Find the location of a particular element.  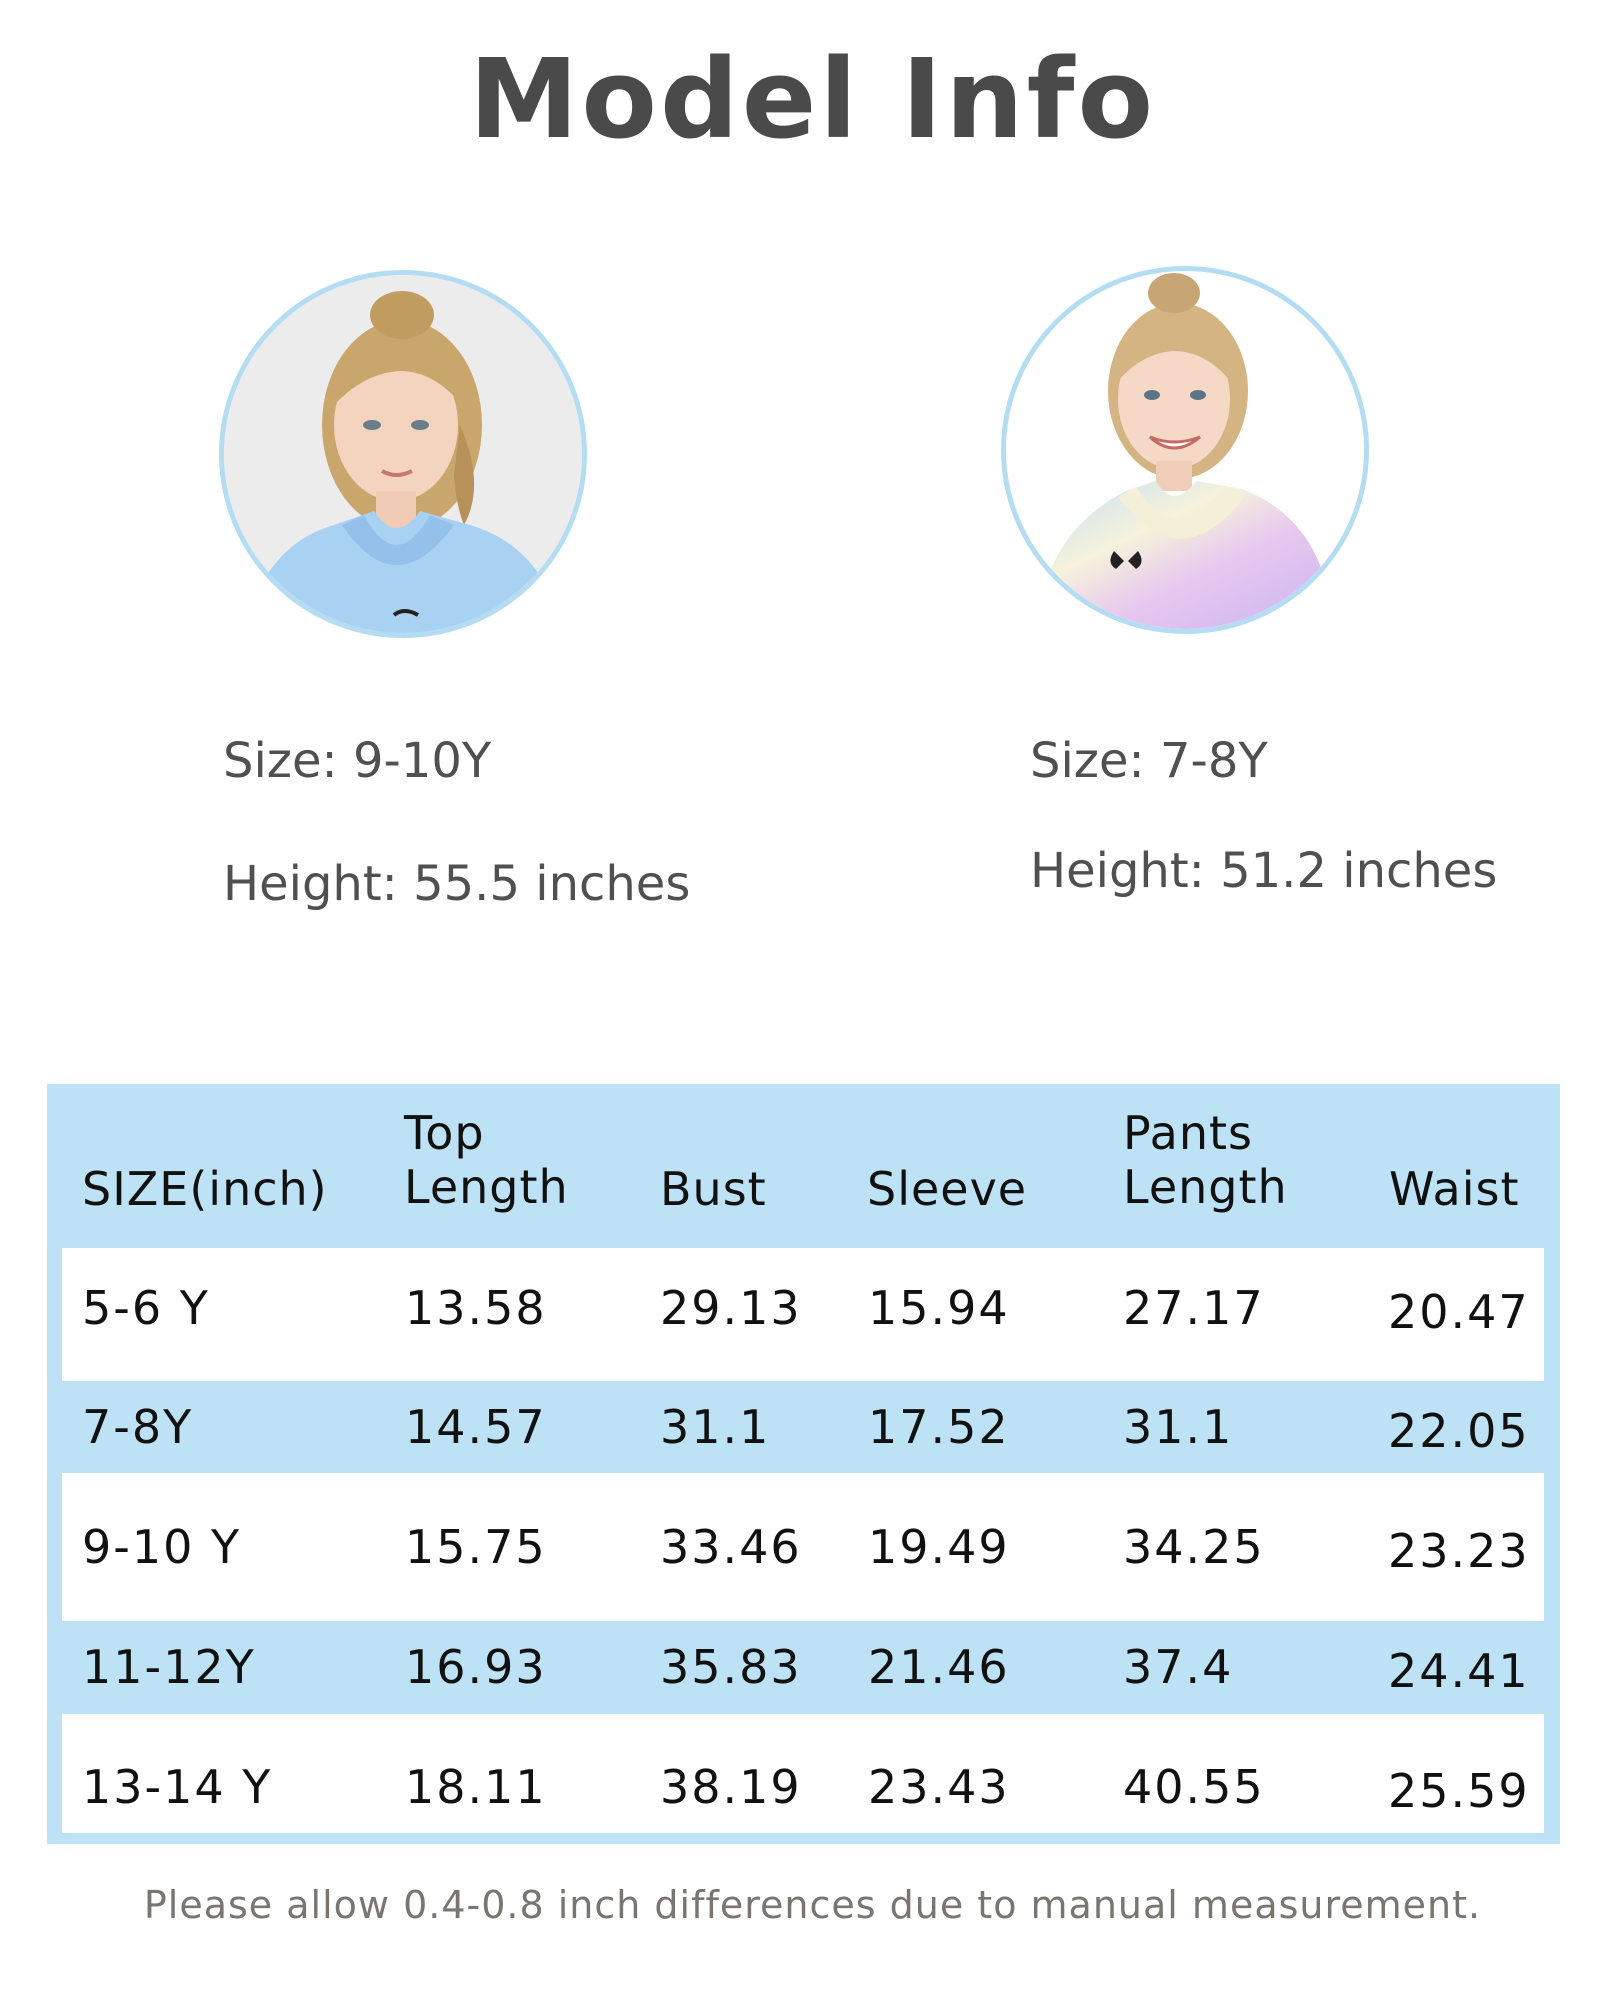

cell-waist: 23.23 is located at coordinates (1459, 1551).